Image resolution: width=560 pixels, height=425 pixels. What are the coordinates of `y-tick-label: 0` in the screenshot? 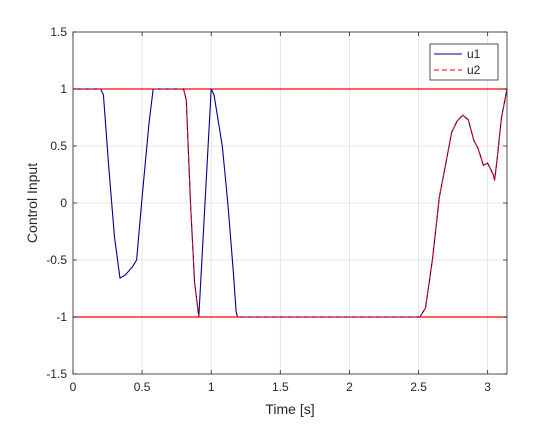 It's located at (63, 203).